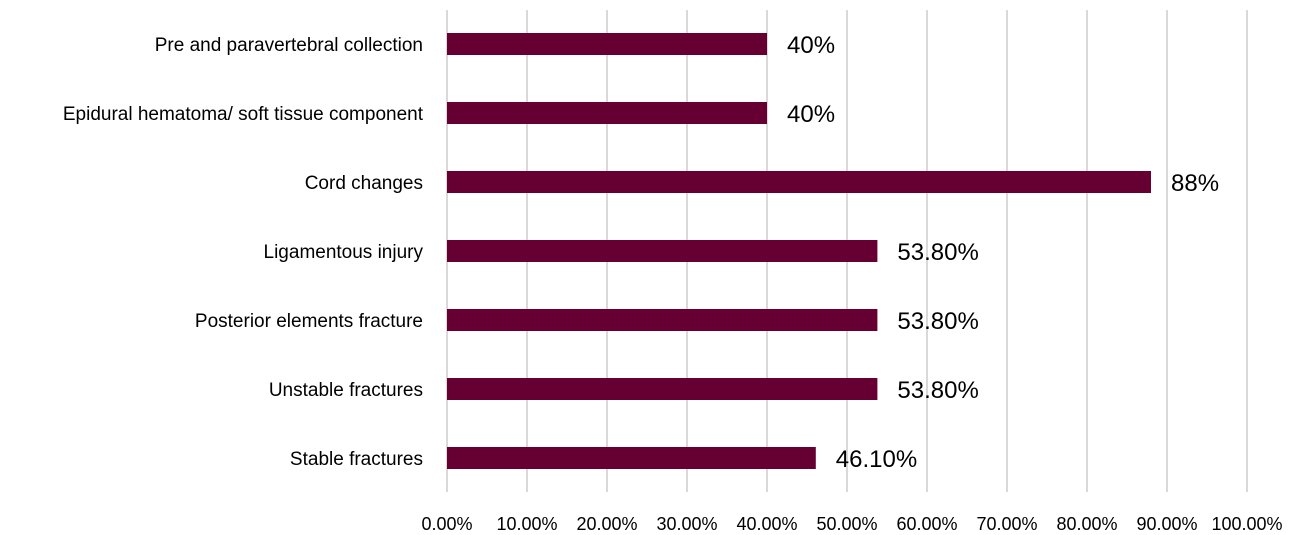  I want to click on x-tick-label: 10.00%, so click(526, 524).